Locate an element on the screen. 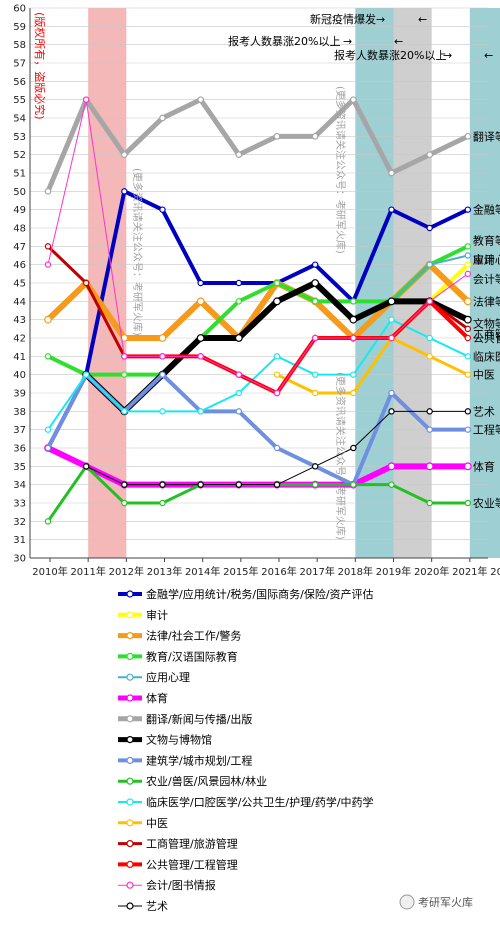 This screenshot has height=927, width=500. y-tick-label-33: 33 is located at coordinates (19, 504).